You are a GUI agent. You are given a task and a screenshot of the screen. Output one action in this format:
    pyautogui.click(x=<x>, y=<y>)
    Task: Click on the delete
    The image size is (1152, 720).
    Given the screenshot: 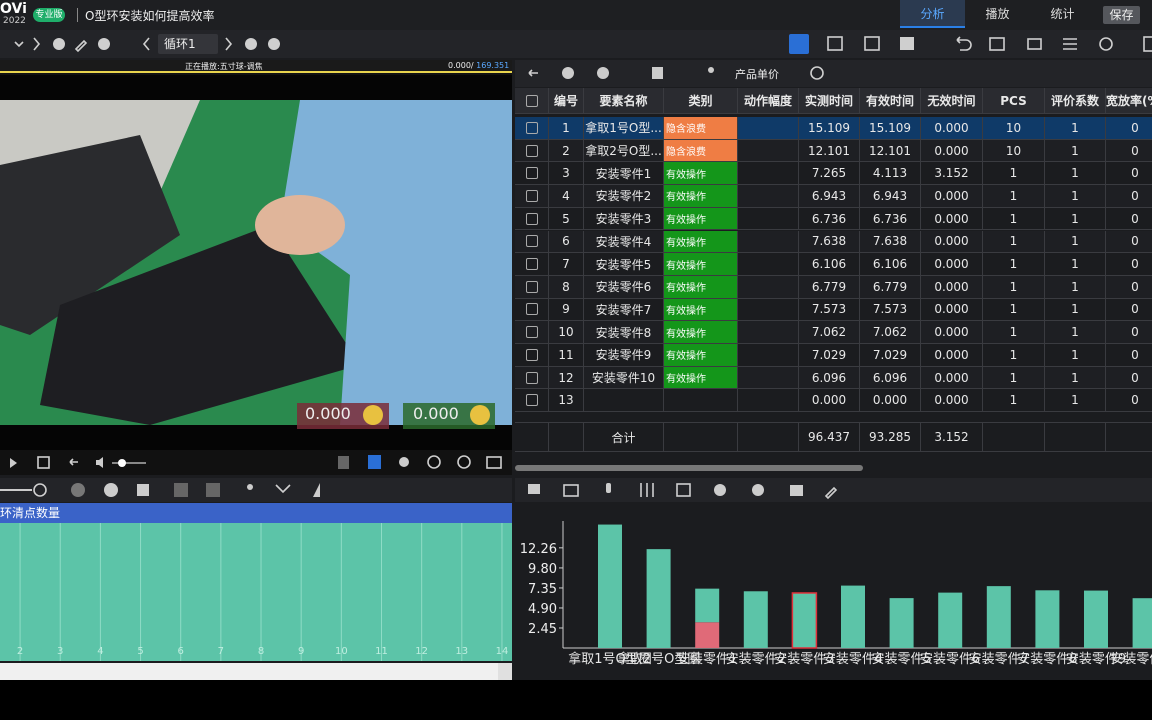 What is the action you would take?
    pyautogui.click(x=143, y=490)
    